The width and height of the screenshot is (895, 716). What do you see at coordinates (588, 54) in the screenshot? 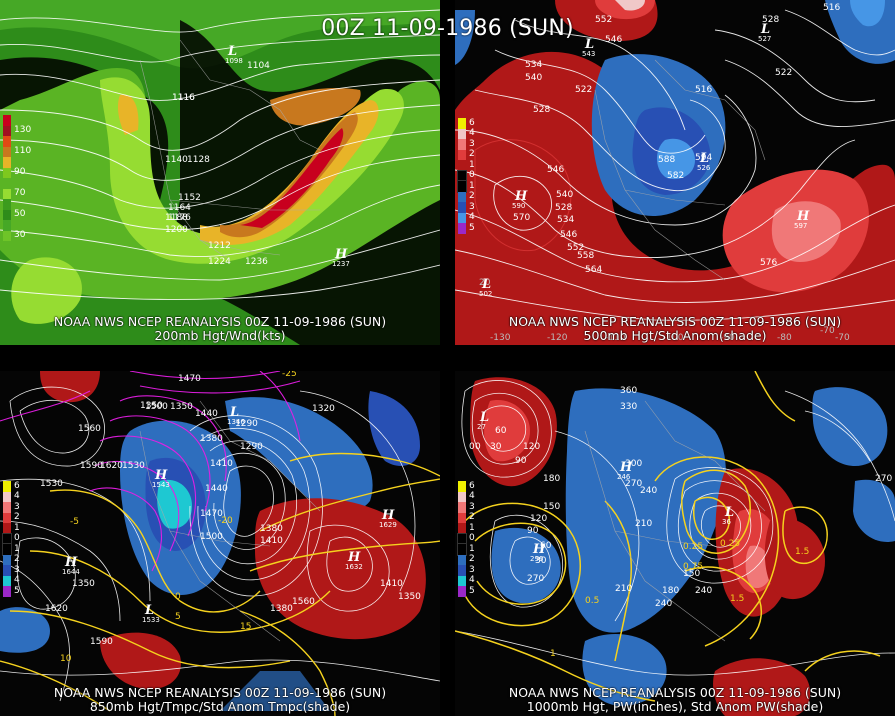
I see `pressure-center-value: 543` at bounding box center [588, 54].